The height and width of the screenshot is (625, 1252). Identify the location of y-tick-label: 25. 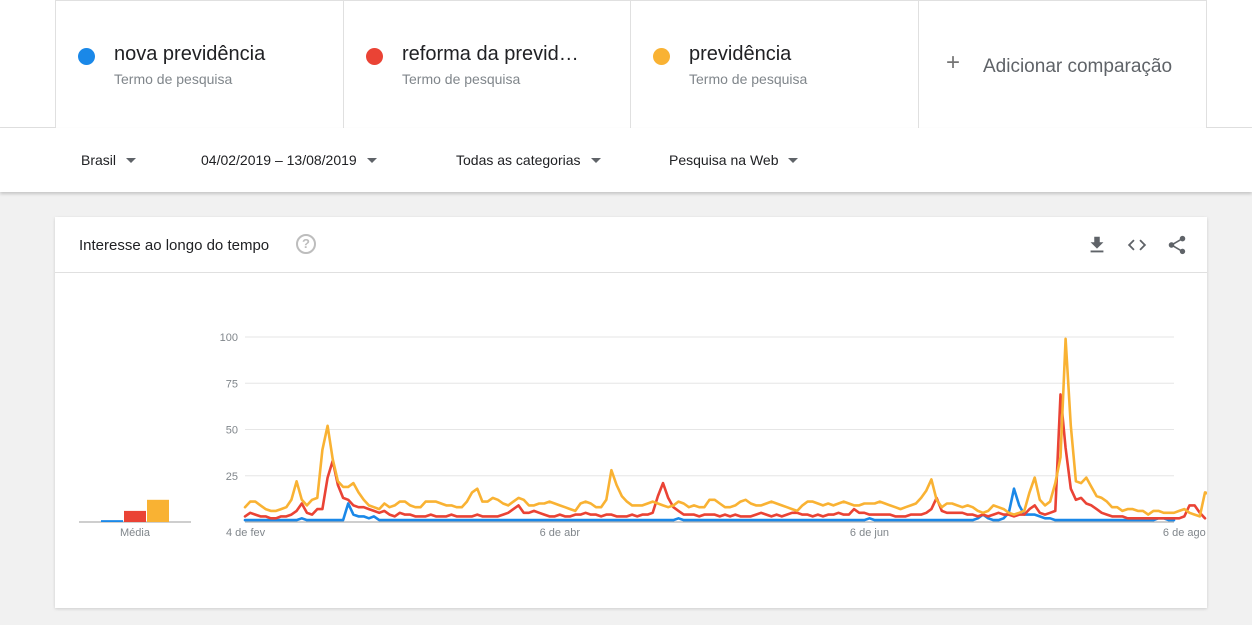
(232, 477).